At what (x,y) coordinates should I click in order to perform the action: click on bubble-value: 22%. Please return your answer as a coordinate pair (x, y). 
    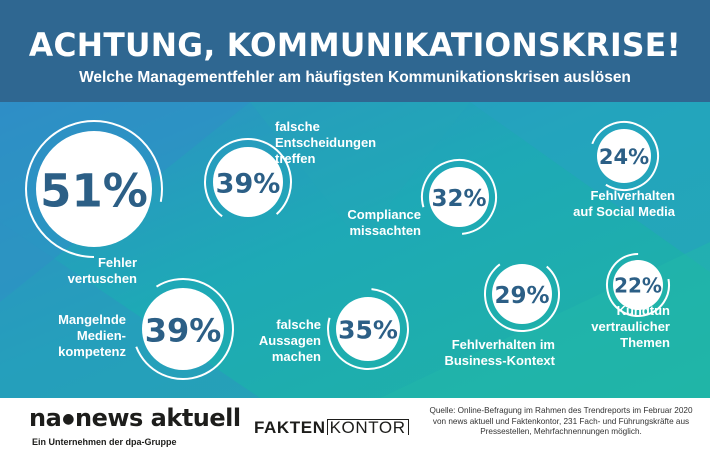
    Looking at the image, I should click on (638, 286).